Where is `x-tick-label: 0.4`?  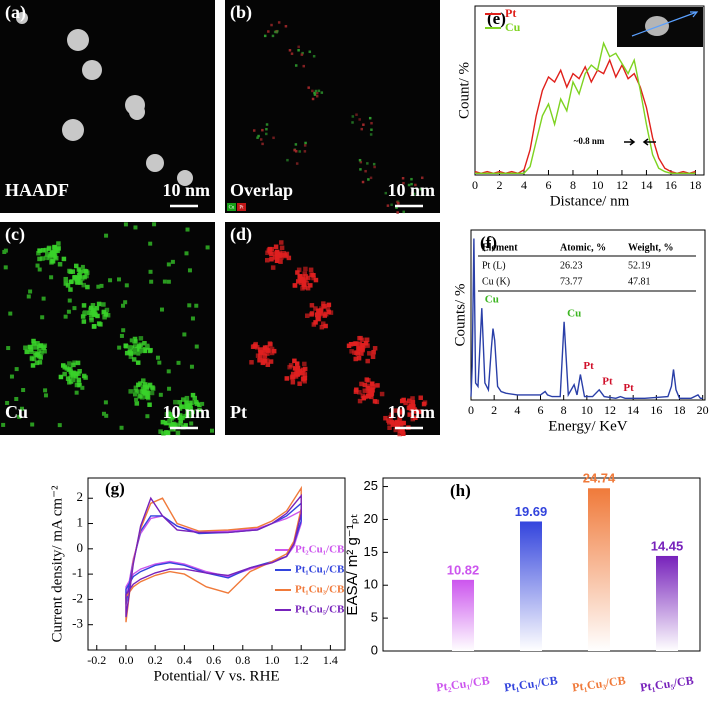 x-tick-label: 0.4 is located at coordinates (184, 660).